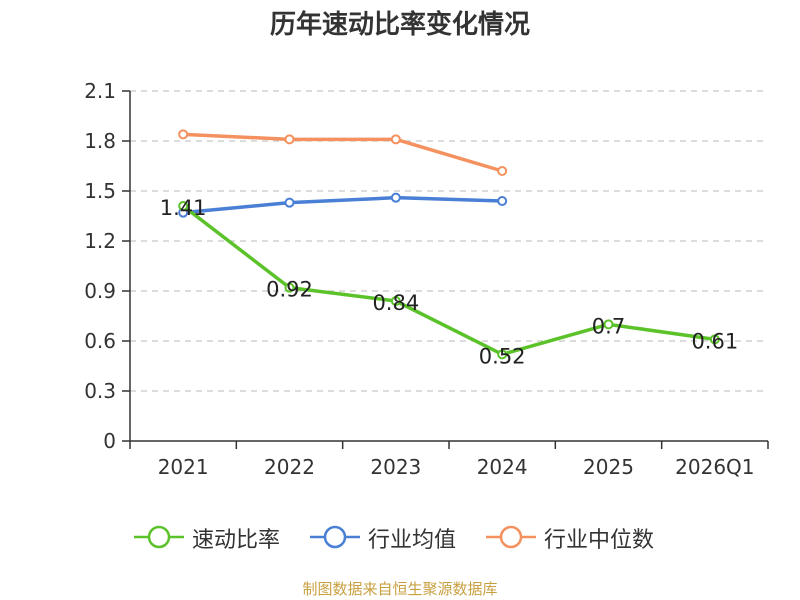 Image resolution: width=800 pixels, height=600 pixels. I want to click on x-tick-label: 2026Q1, so click(714, 467).